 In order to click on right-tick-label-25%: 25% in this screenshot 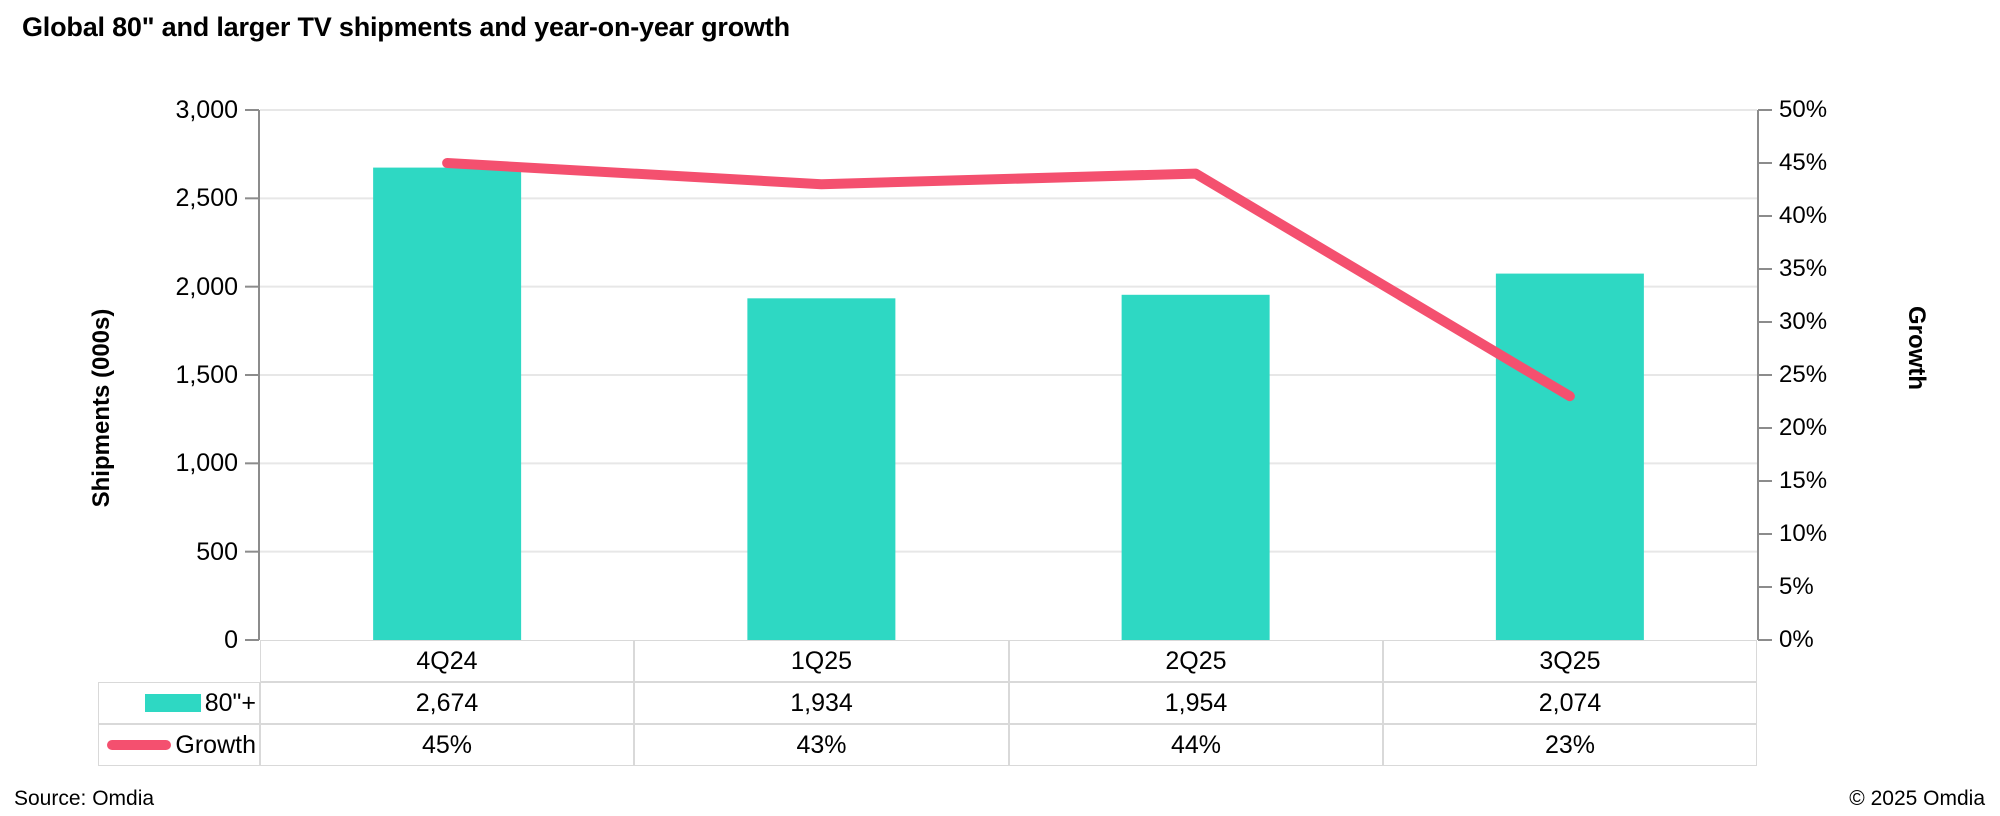, I will do `click(1803, 374)`.